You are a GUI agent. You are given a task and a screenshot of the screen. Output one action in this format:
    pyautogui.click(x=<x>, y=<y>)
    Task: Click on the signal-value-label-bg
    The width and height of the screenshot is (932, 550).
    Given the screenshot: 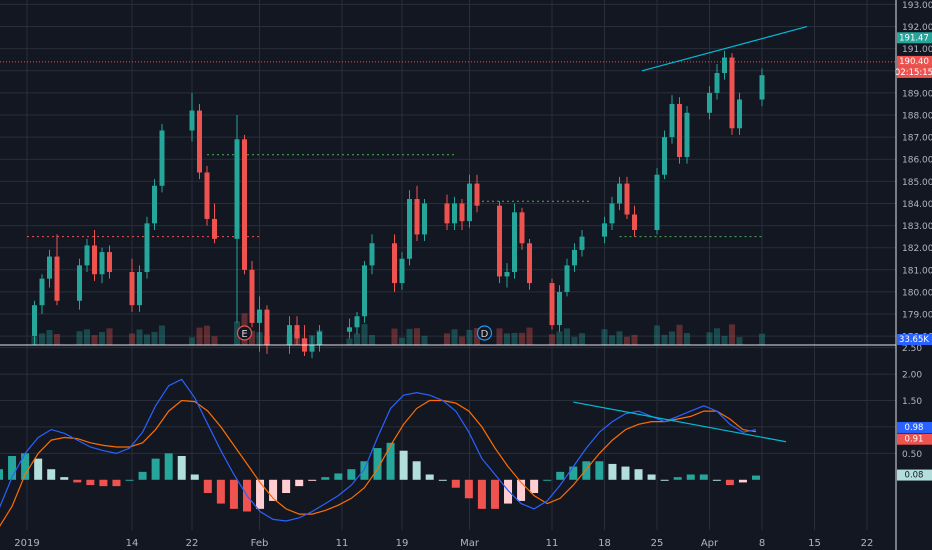 What is the action you would take?
    pyautogui.click(x=914, y=439)
    